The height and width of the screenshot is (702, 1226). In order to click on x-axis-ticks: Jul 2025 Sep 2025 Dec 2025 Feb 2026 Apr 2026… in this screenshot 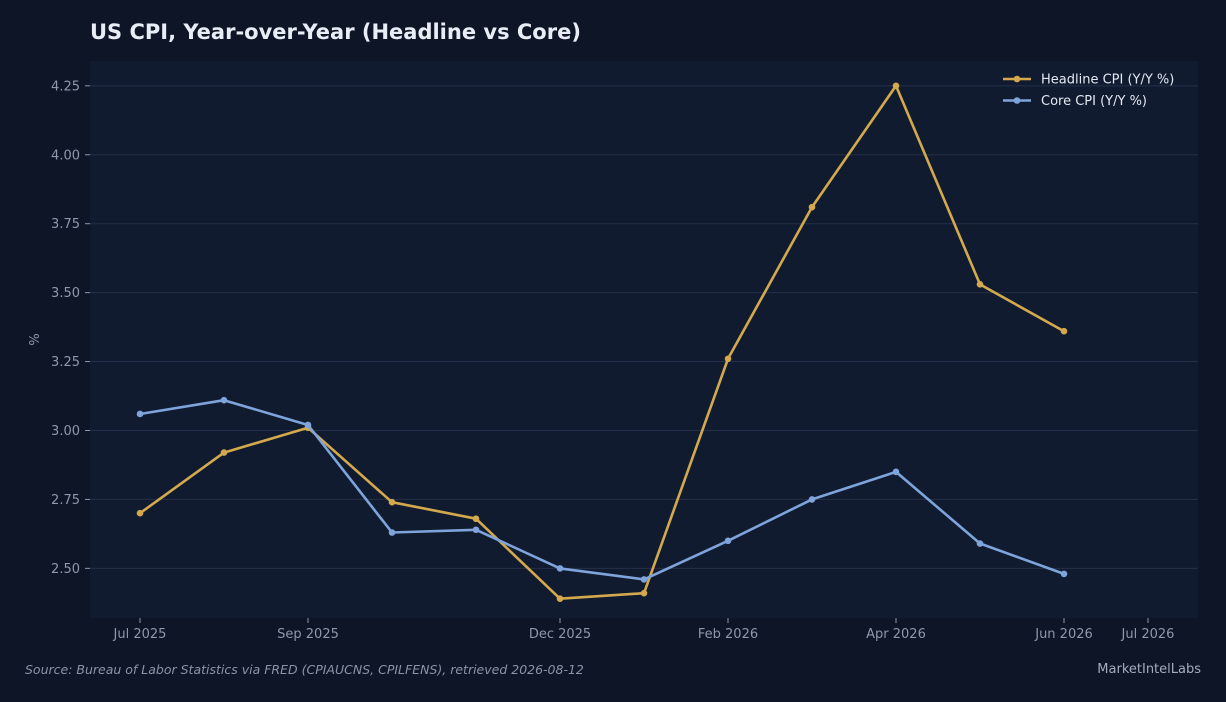, I will do `click(644, 630)`.